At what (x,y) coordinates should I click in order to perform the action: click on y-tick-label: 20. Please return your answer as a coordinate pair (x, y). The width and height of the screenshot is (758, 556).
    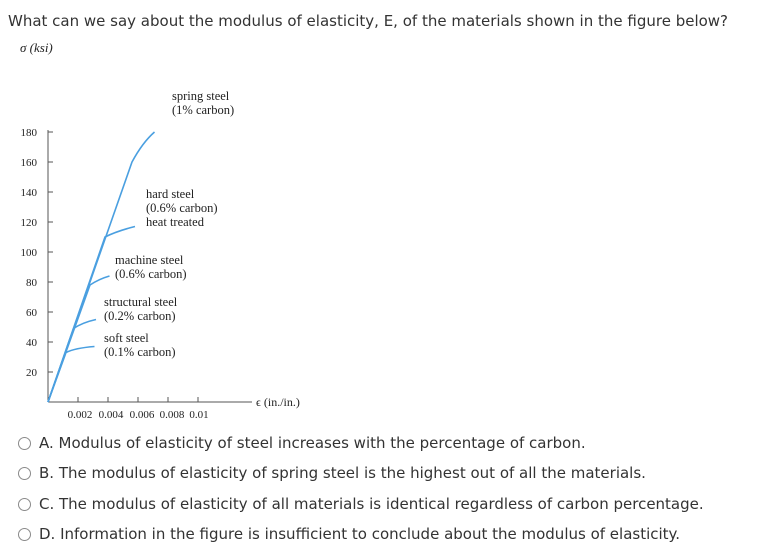
    Looking at the image, I should click on (32, 373).